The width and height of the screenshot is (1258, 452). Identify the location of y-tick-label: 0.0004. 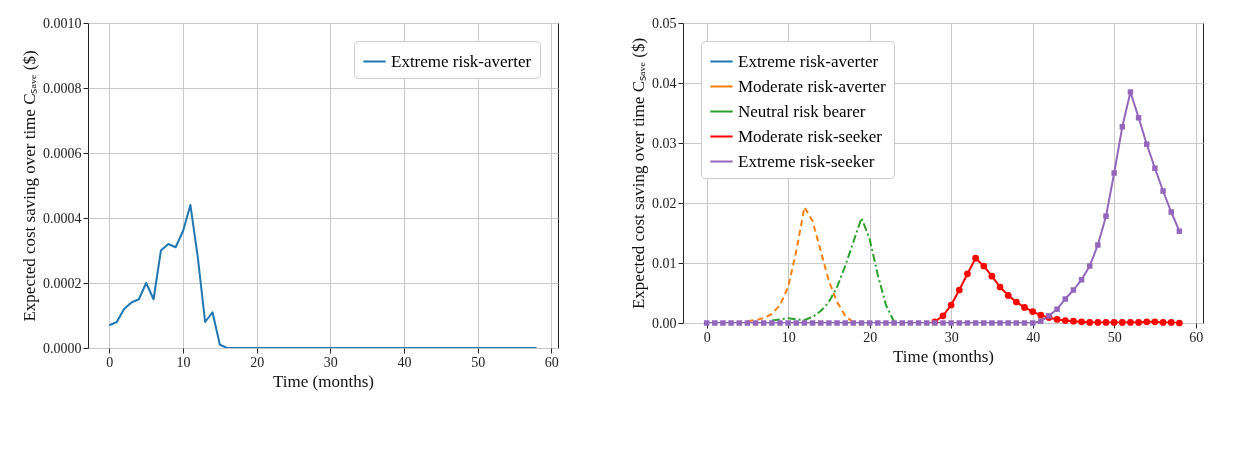
(62, 218).